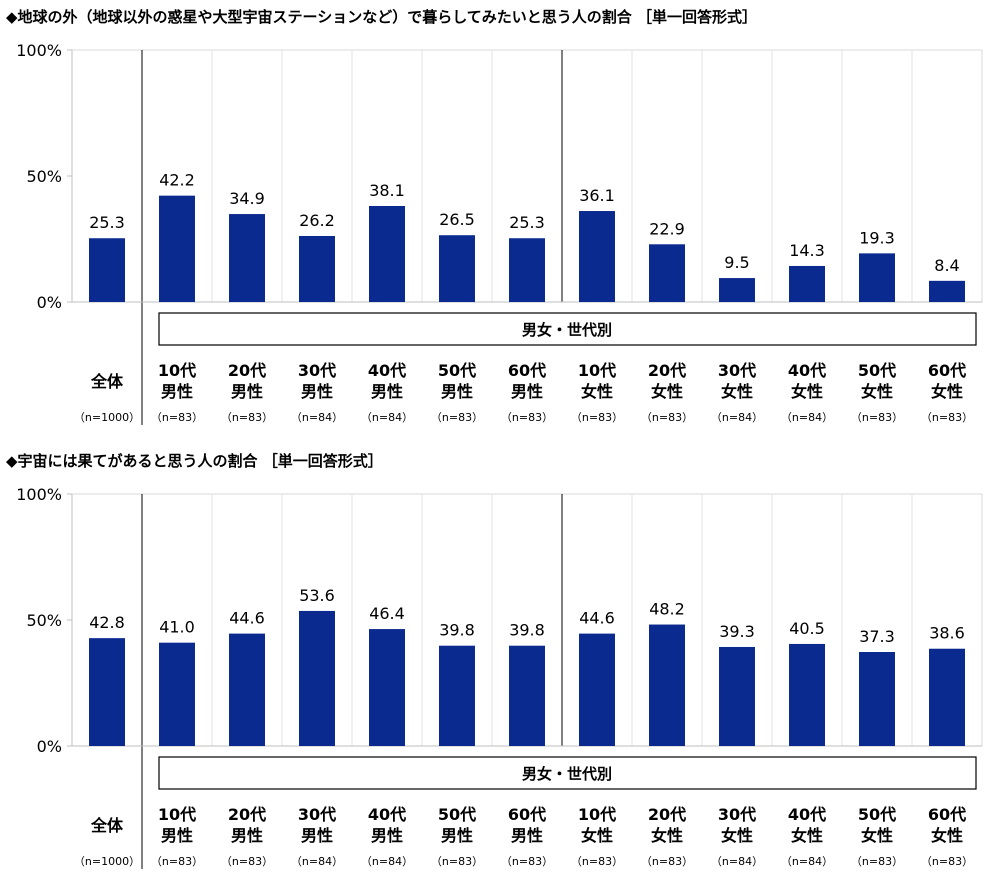  I want to click on data-label: 9.5, so click(736, 262).